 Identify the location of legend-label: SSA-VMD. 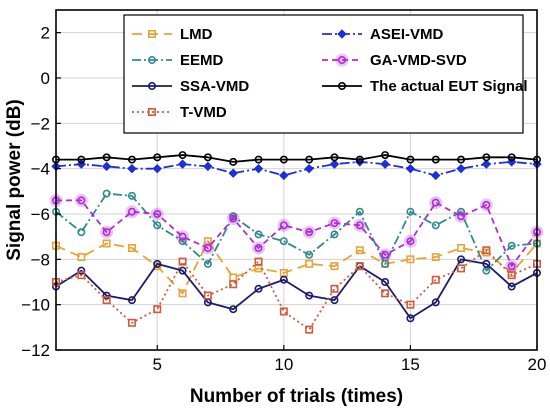
(214, 86).